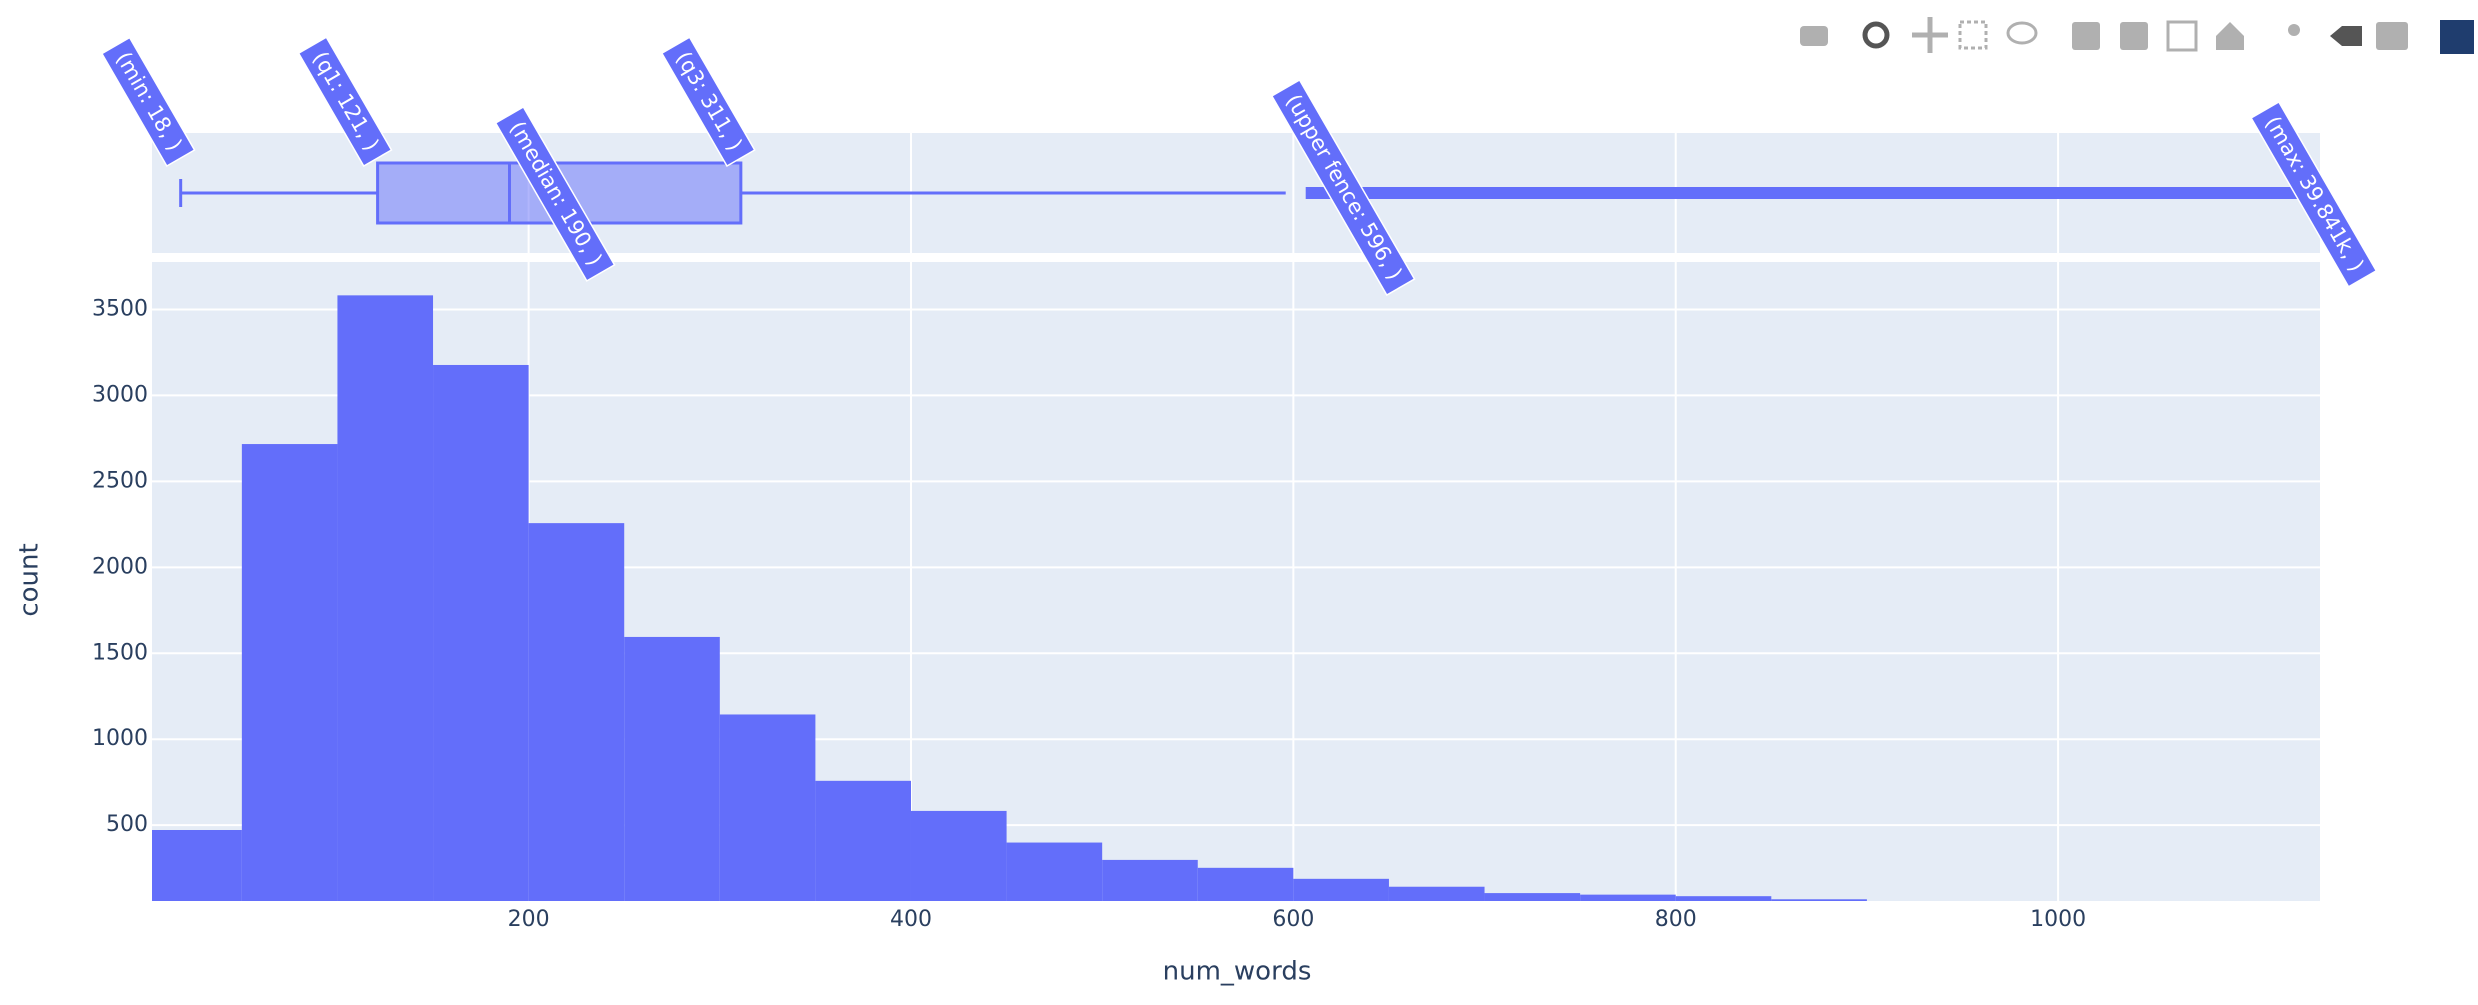  I want to click on x-tick-label: 400, so click(911, 919).